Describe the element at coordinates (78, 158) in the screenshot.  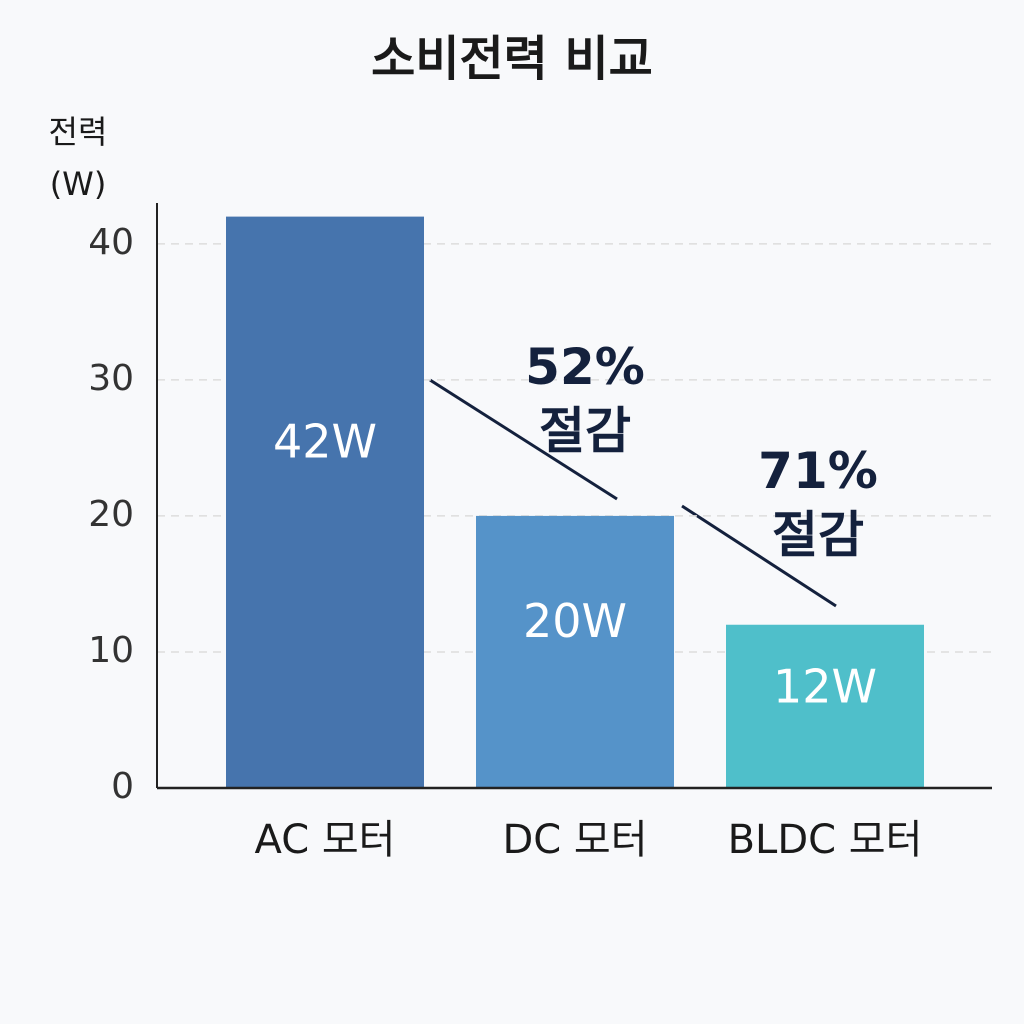
I see `y-axis-label: 전력 (W)` at that location.